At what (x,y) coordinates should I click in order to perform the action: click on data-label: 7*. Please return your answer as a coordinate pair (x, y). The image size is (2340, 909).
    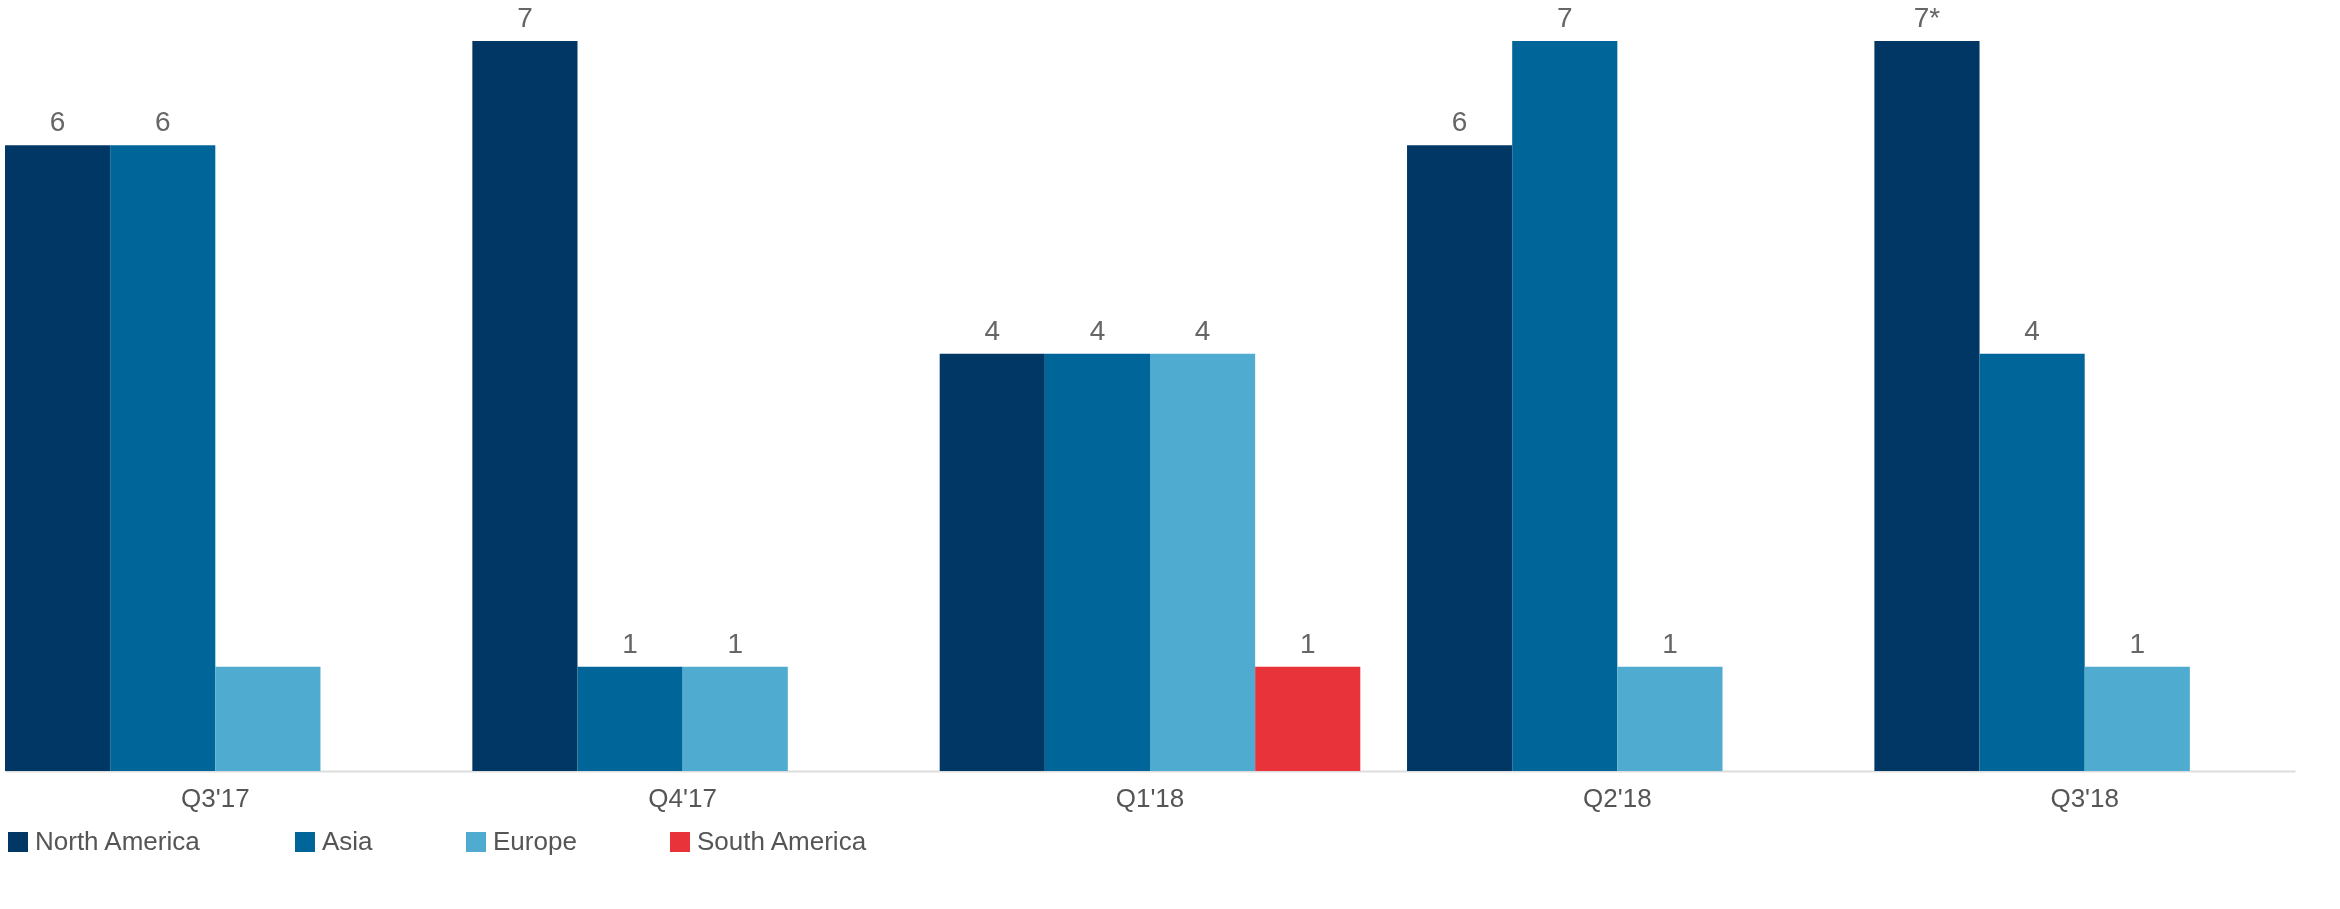
    Looking at the image, I should click on (1927, 17).